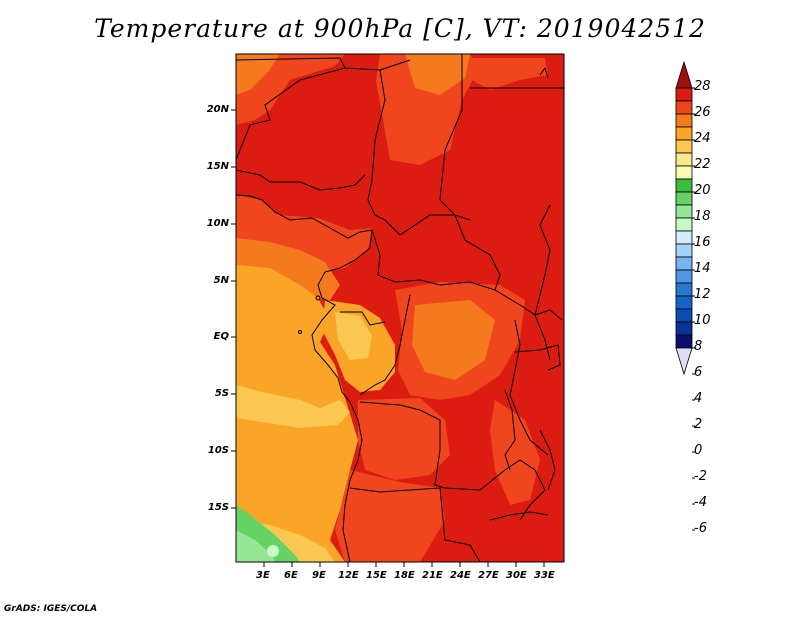 The image size is (800, 618). Describe the element at coordinates (700, 528) in the screenshot. I see `colorbar-label: -6` at that location.